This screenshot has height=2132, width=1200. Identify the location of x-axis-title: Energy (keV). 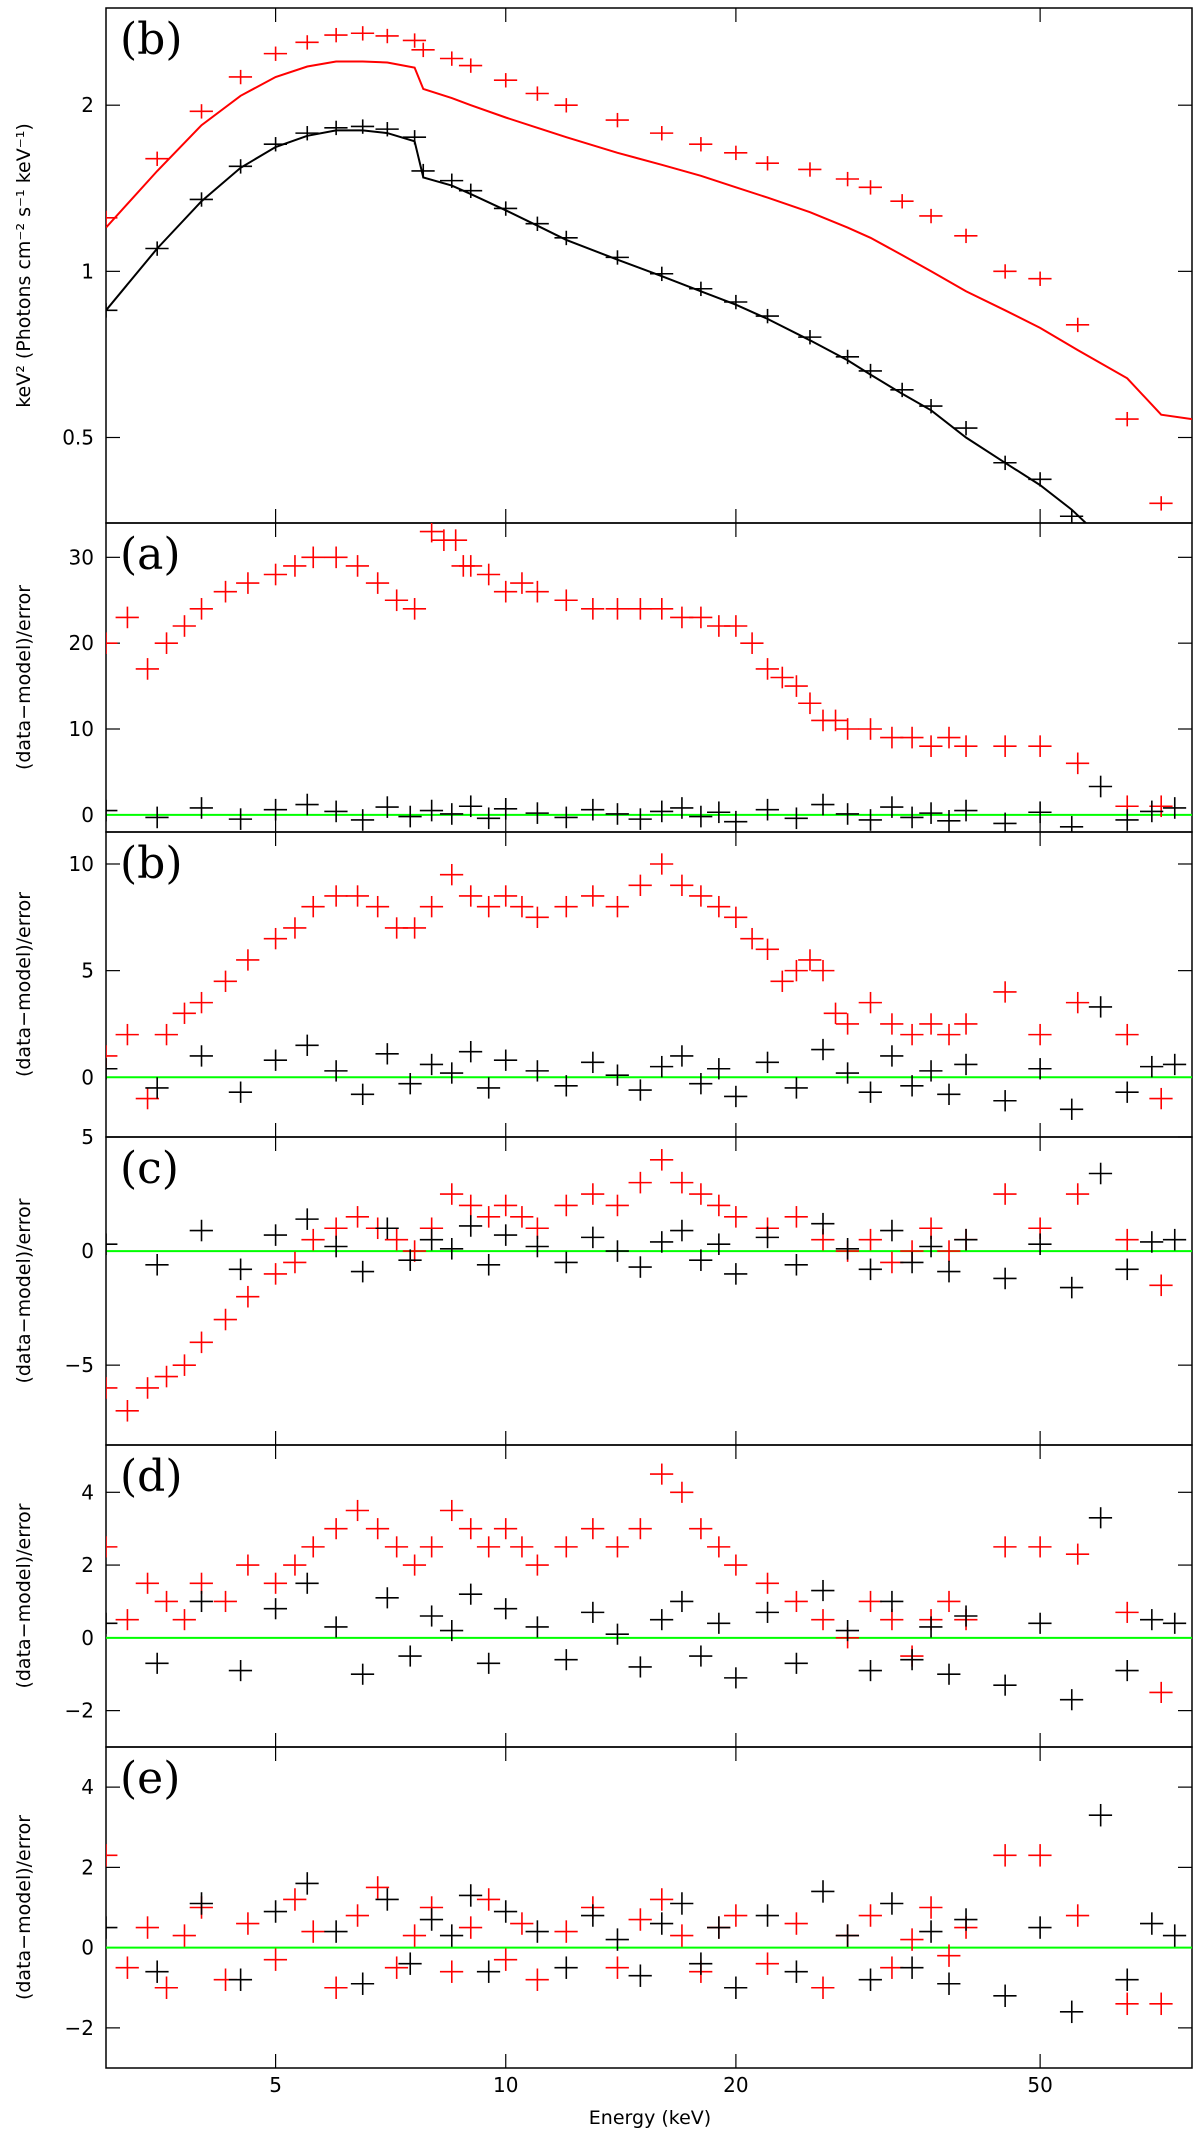
(650, 2118).